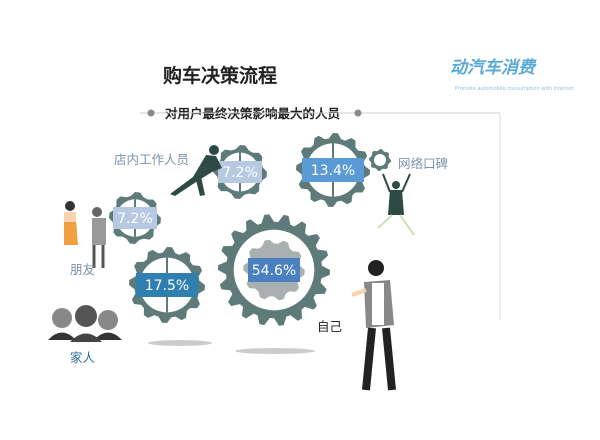 The height and width of the screenshot is (440, 600). Describe the element at coordinates (396, 204) in the screenshot. I see `network-woman-figure` at that location.